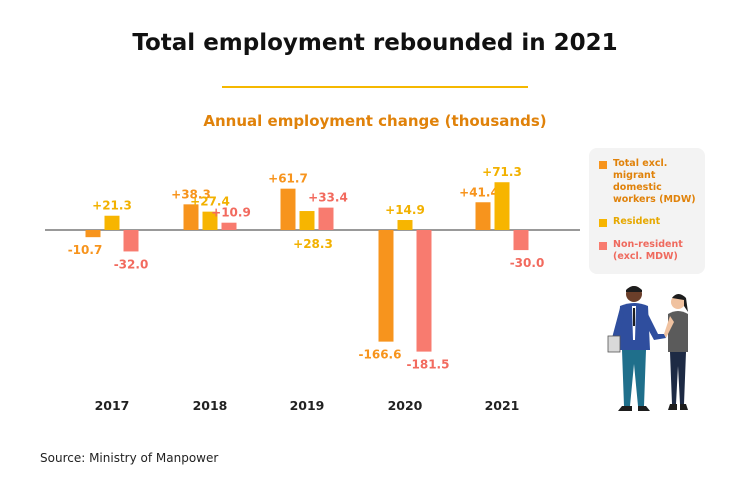  Describe the element at coordinates (210, 405) in the screenshot. I see `category-label-2018: 2018` at that location.